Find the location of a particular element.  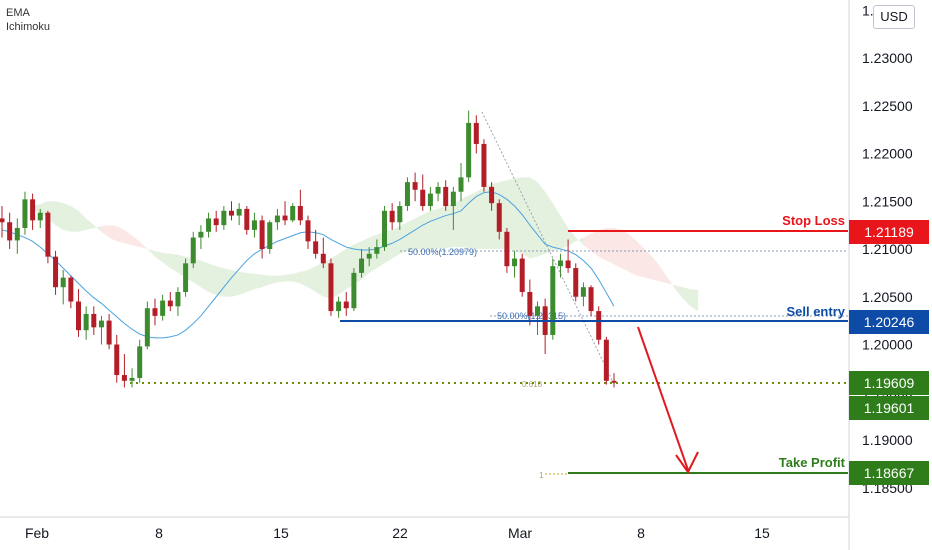

price-tick-label: 1.19000 is located at coordinates (887, 440).